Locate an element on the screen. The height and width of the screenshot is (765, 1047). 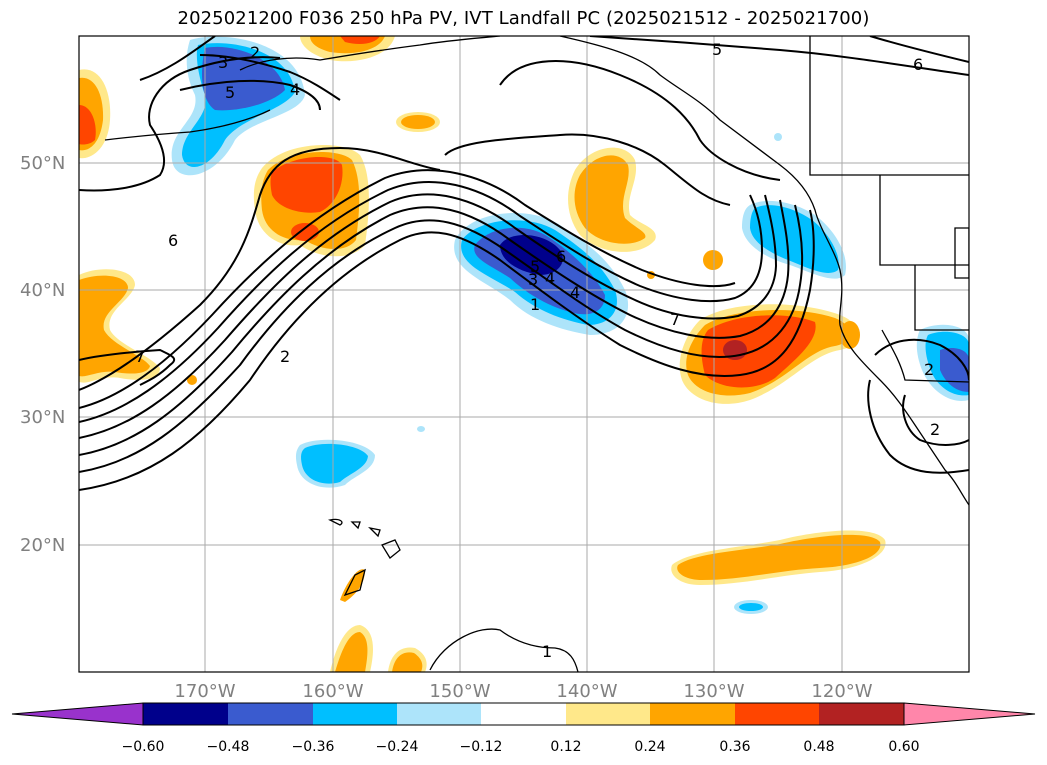
colorbar-extend-right is located at coordinates (969, 714).